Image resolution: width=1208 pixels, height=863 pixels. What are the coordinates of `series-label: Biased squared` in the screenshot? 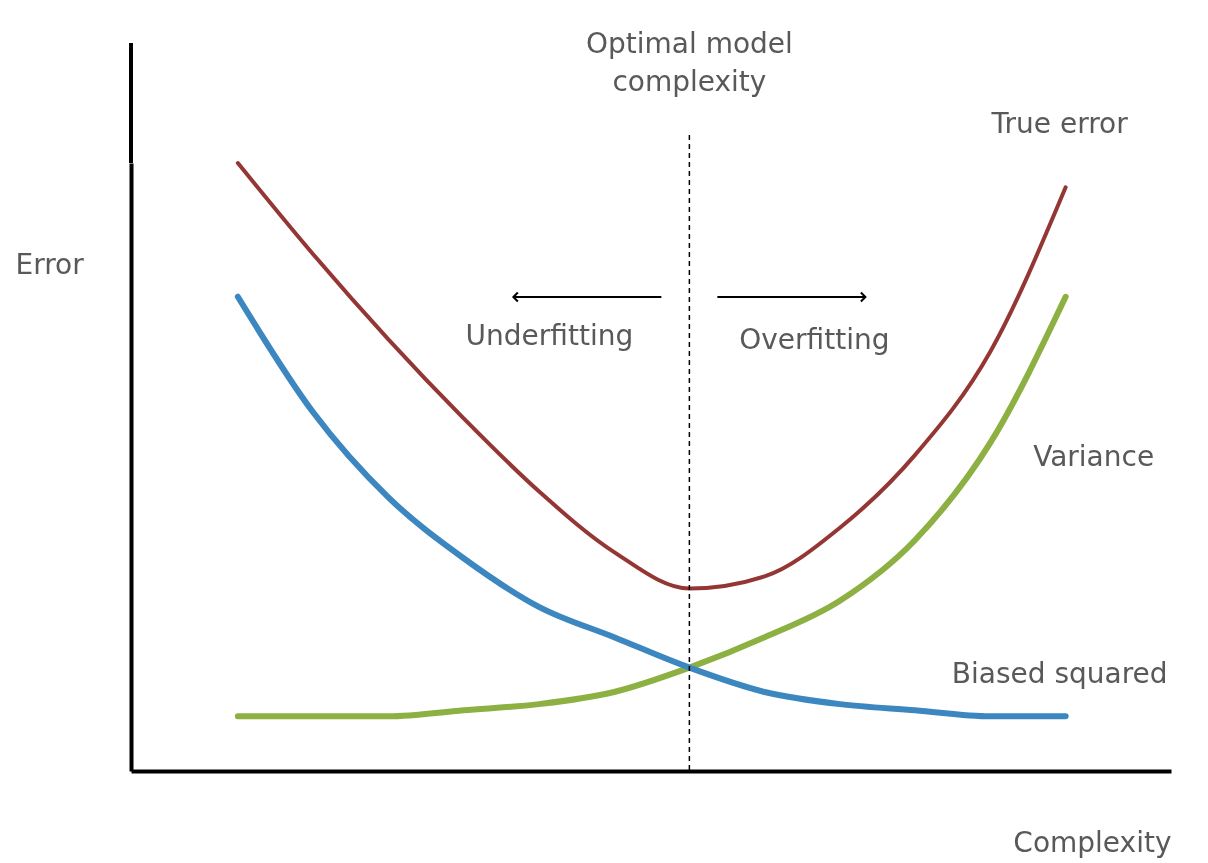 It's located at (1059, 674).